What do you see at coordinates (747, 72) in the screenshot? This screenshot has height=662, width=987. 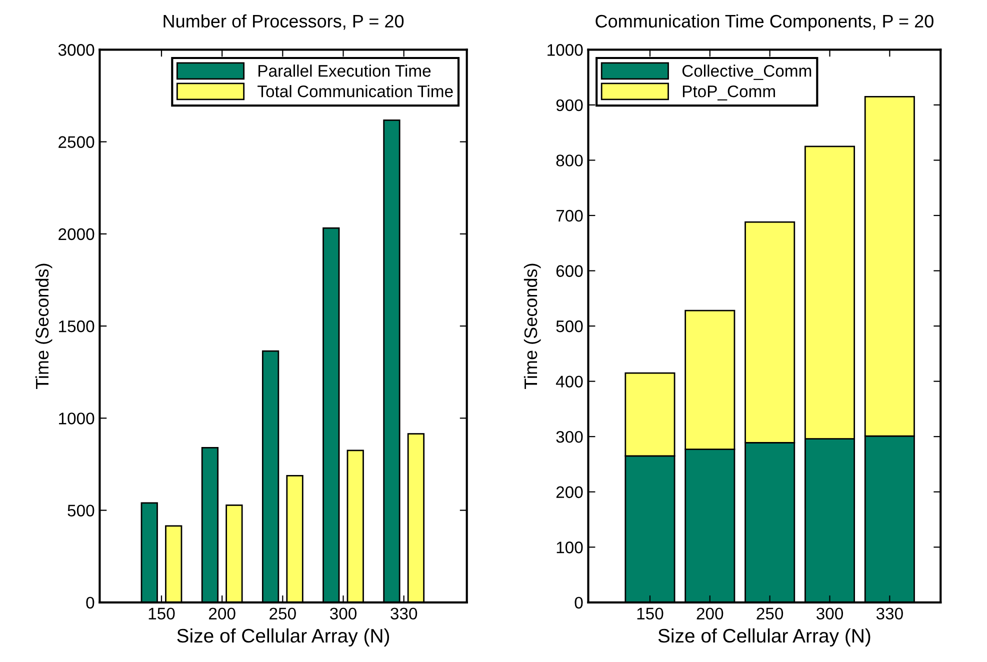 I see `legend-label: Collective_Comm` at bounding box center [747, 72].